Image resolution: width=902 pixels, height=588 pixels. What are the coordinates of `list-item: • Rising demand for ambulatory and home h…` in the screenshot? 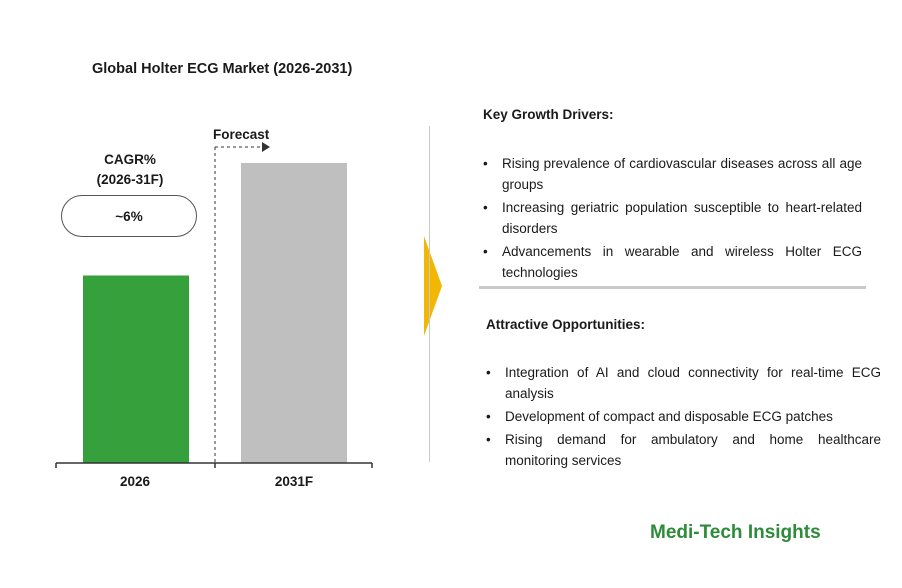 It's located at (683, 450).